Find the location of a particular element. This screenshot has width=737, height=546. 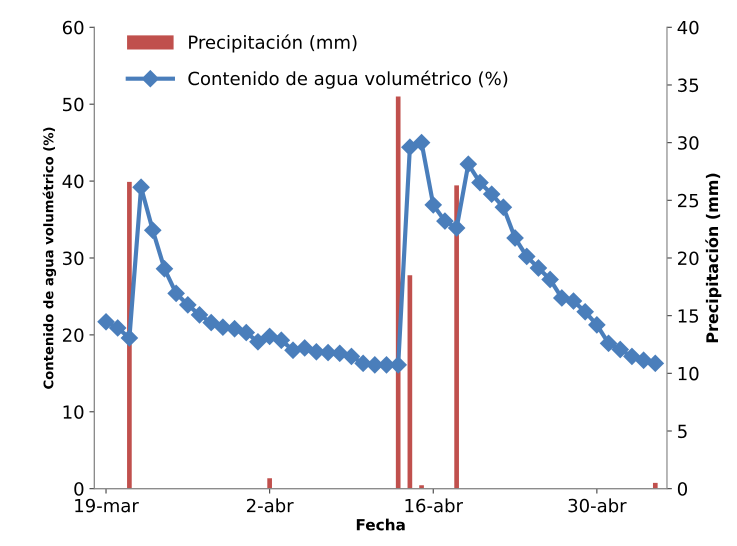

x-tick-label: 30-abr is located at coordinates (597, 505).